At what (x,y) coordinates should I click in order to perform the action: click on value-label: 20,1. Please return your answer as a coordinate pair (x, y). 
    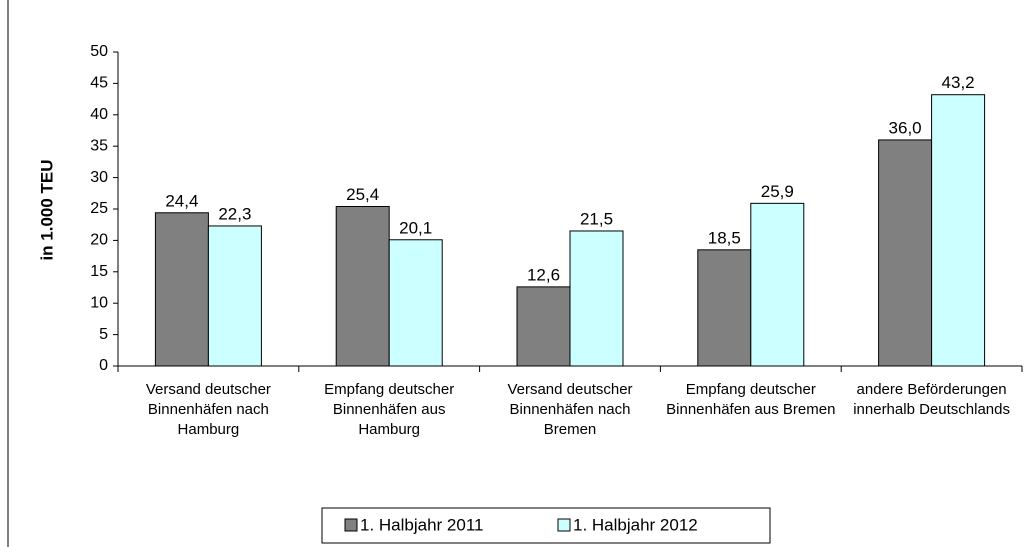
    Looking at the image, I should click on (415, 227).